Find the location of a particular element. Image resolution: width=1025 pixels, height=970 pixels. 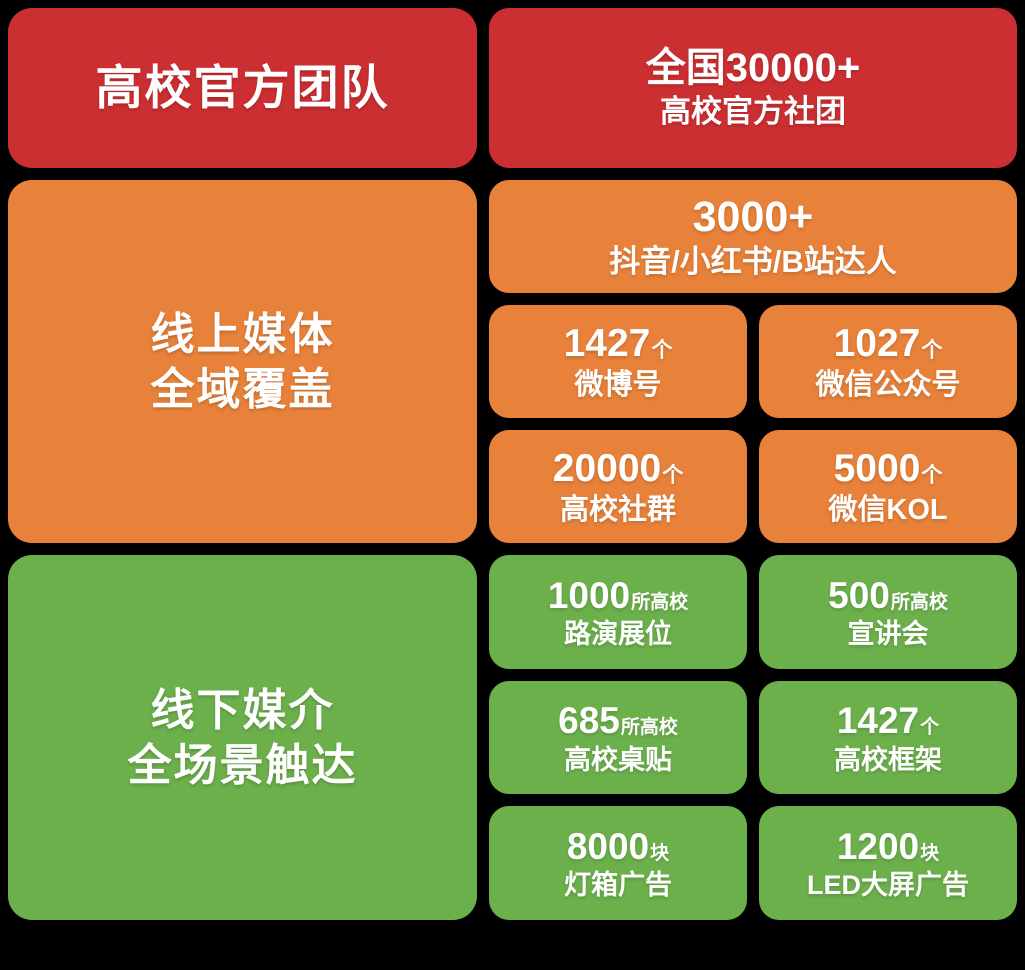

stat-number-wrap: 5000 个 is located at coordinates (888, 469).